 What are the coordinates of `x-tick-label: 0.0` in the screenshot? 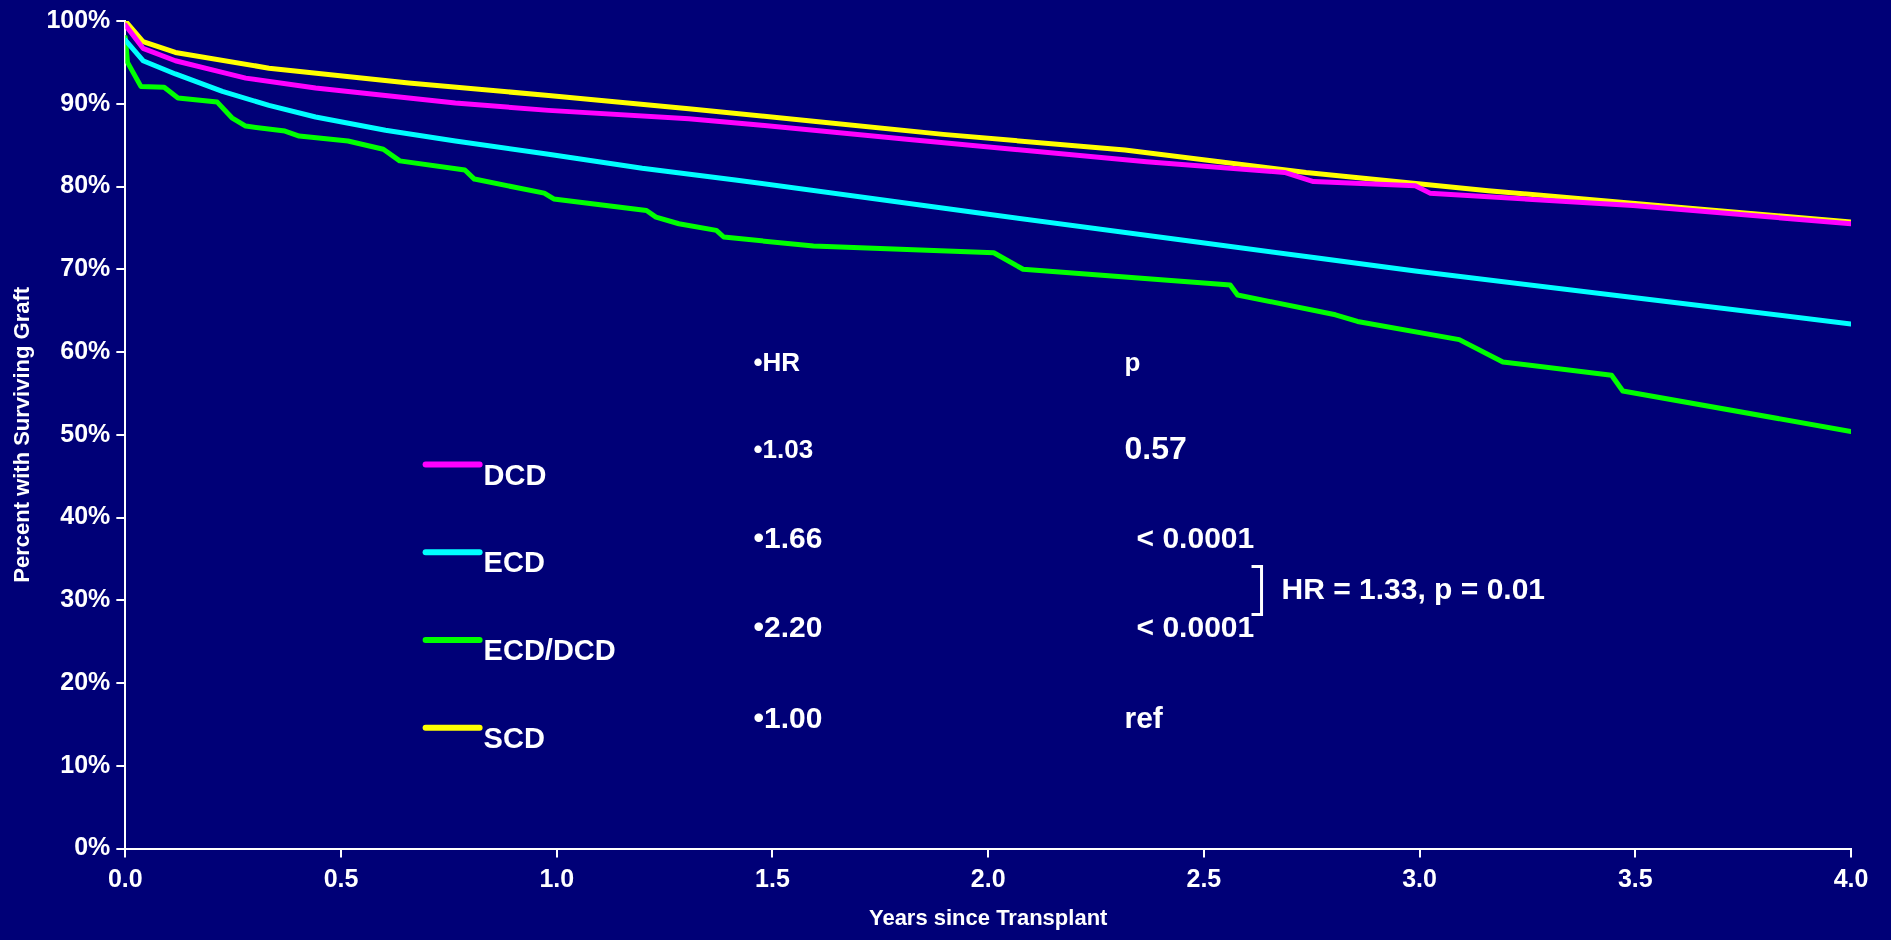 It's located at (125, 878).